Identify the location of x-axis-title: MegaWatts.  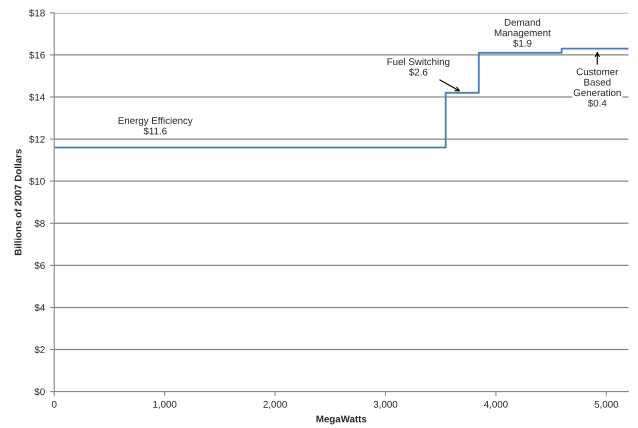
(341, 420).